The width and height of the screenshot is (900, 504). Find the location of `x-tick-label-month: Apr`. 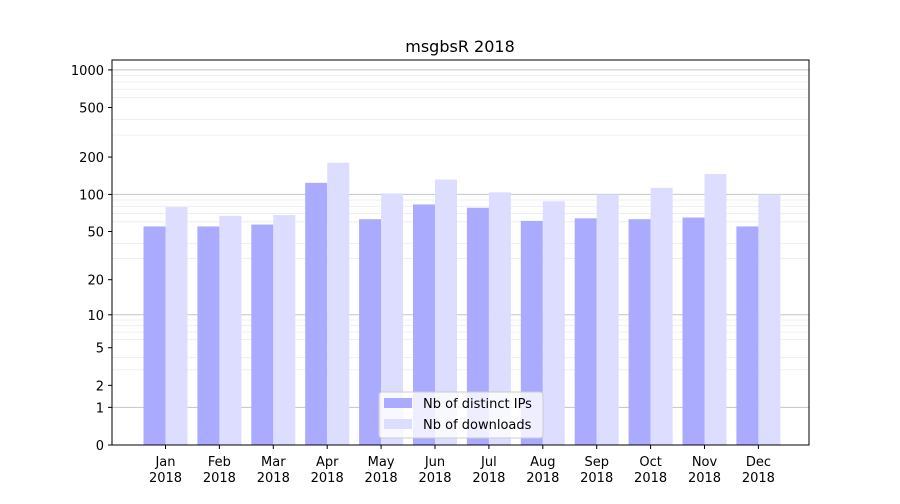

x-tick-label-month: Apr is located at coordinates (327, 462).